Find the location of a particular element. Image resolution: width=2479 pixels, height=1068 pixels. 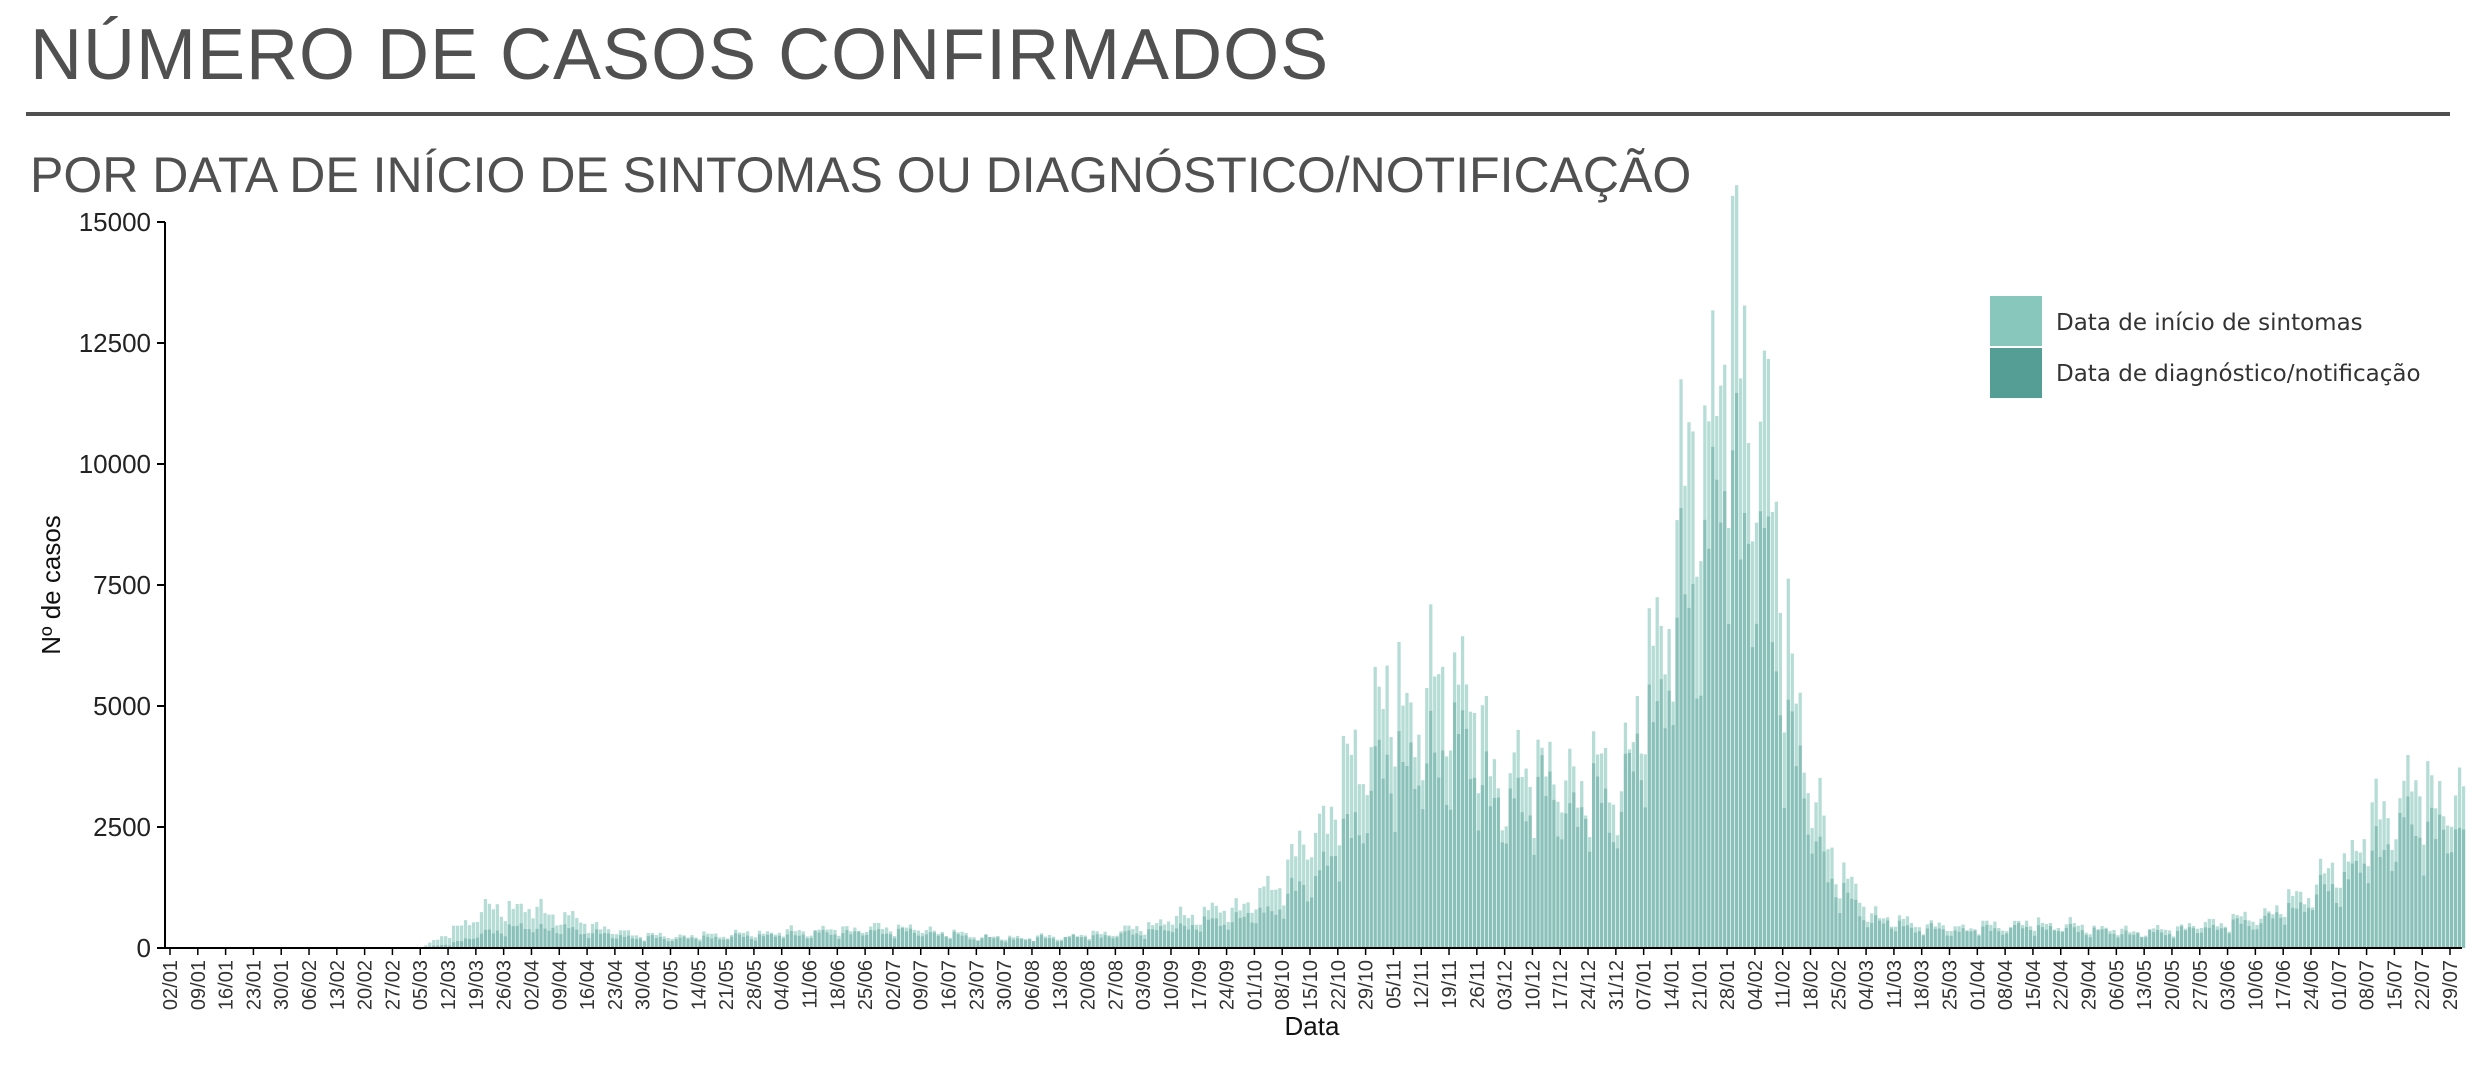

x-tick-label: 24/09 is located at coordinates (1228, 985).